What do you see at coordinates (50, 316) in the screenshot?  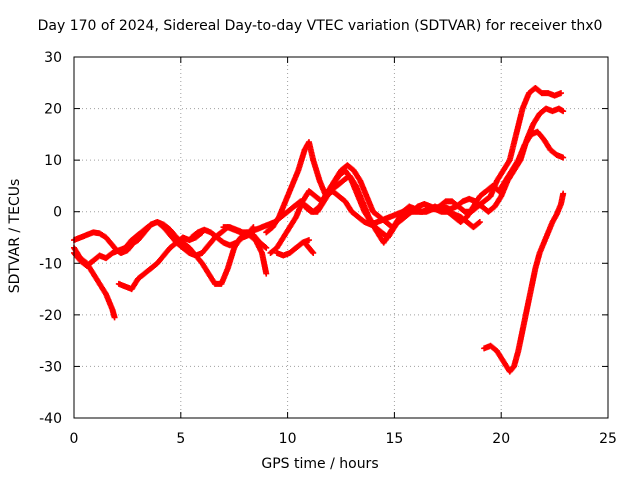 I see `y-tick-label: -20` at bounding box center [50, 316].